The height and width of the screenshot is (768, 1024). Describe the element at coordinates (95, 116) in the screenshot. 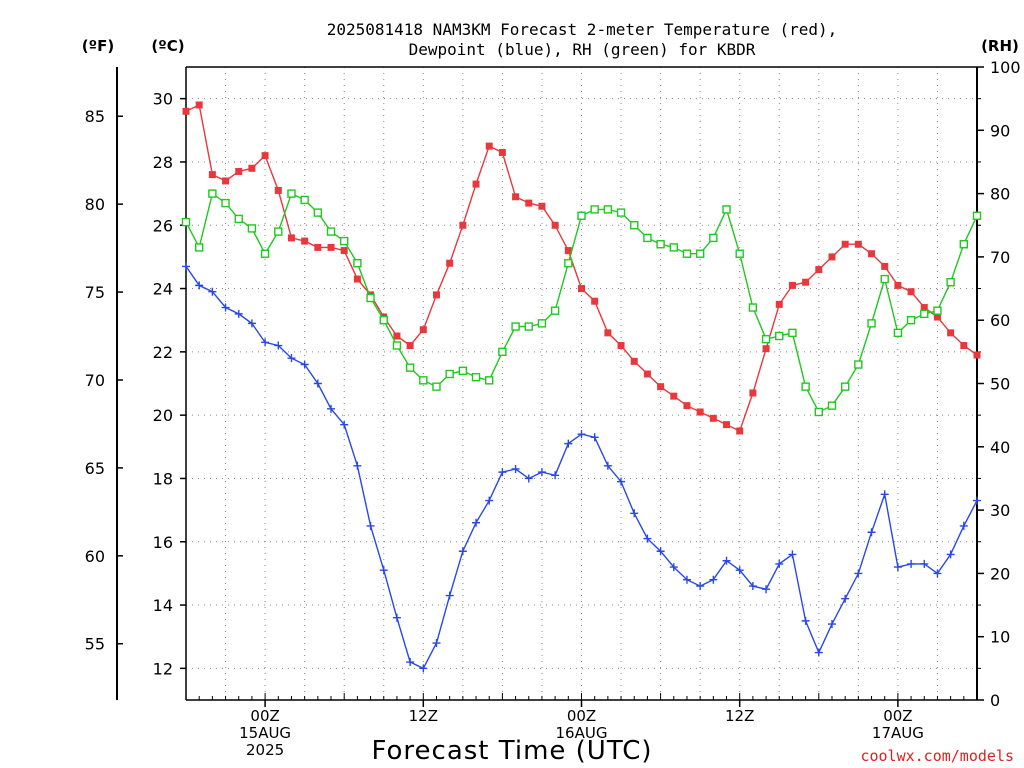

I see `fahrenheit-tick-label: 85` at that location.